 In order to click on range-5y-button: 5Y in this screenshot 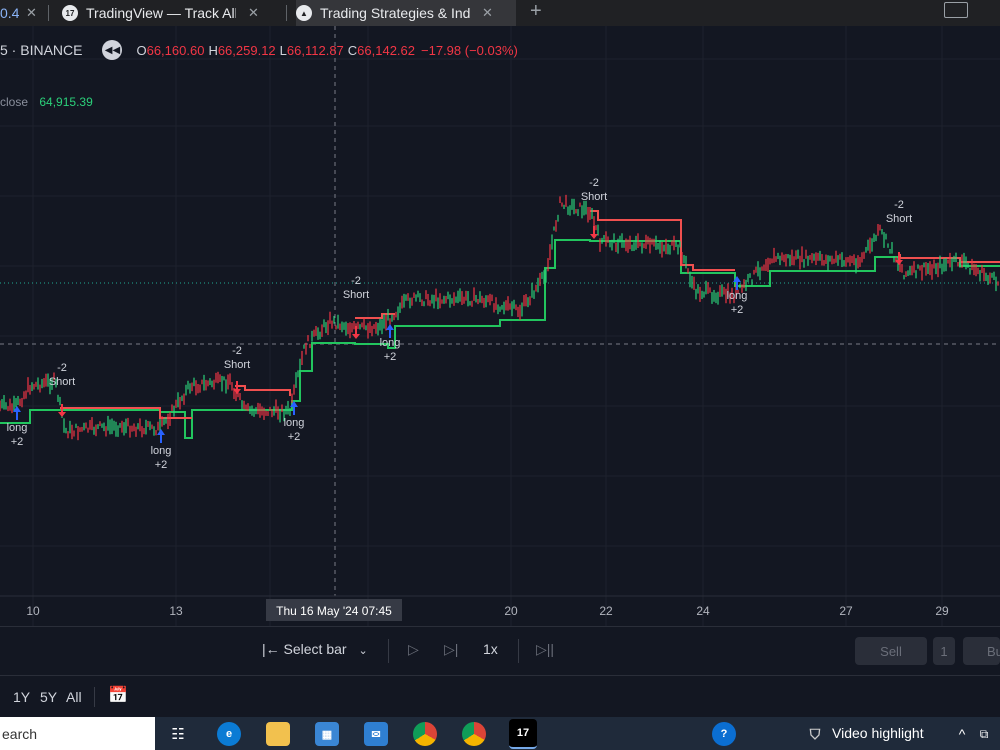, I will do `click(49, 697)`.